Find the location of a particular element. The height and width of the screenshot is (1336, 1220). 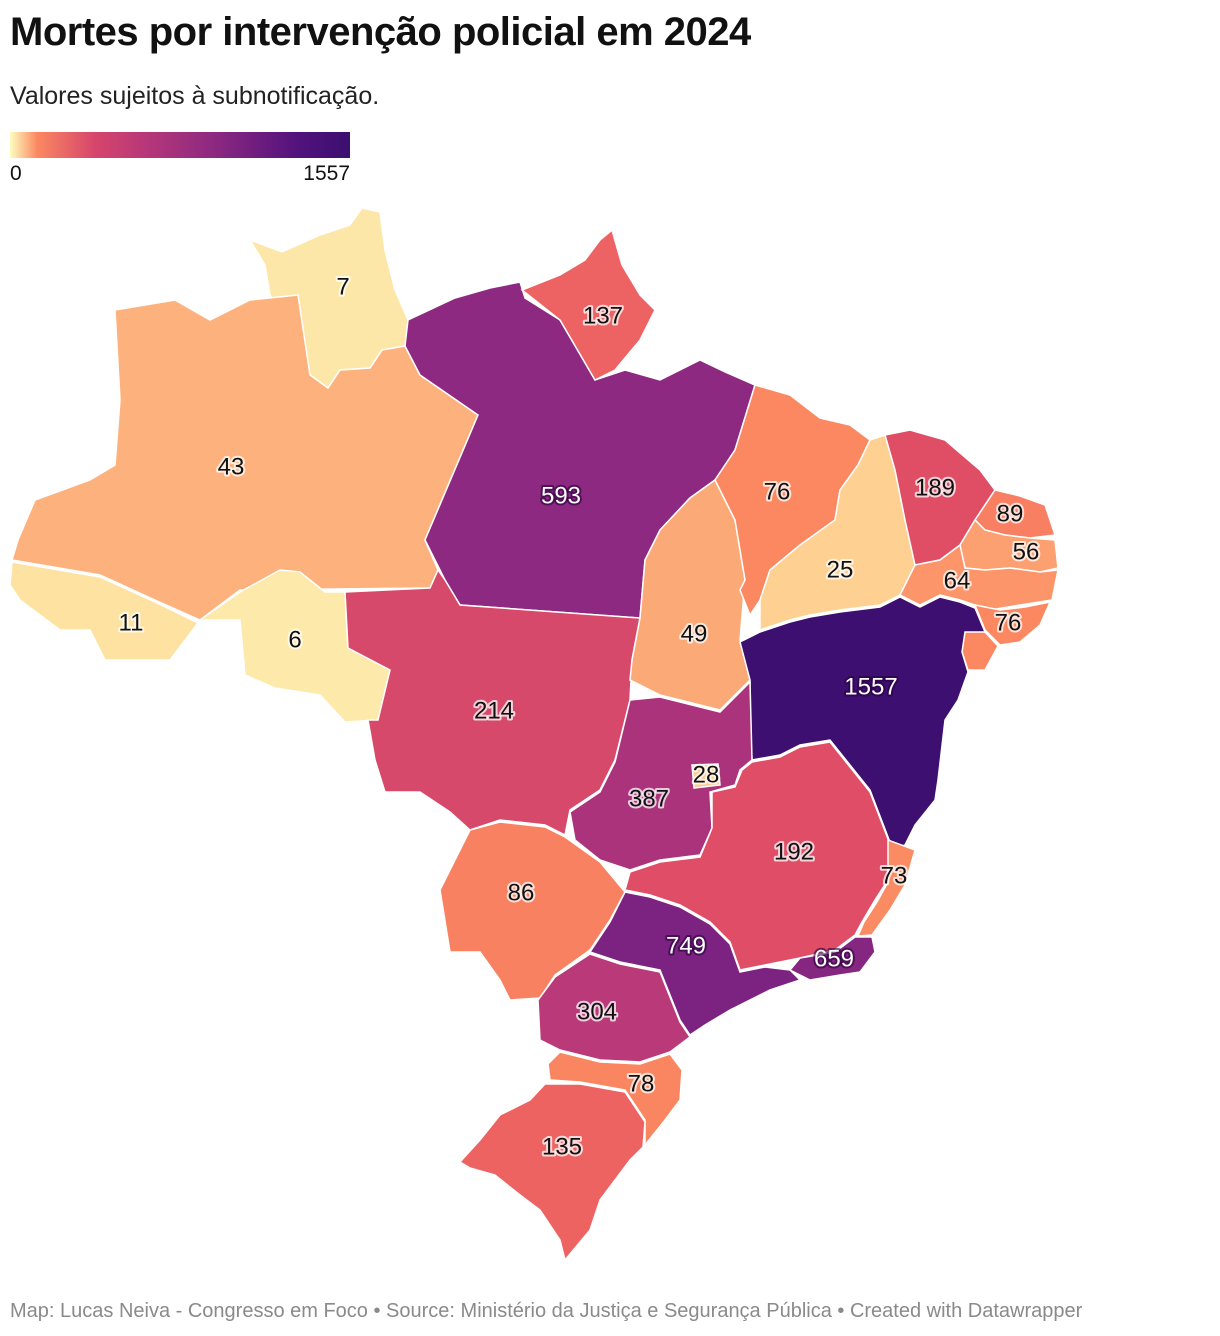

state-PR is located at coordinates (614, 1008).